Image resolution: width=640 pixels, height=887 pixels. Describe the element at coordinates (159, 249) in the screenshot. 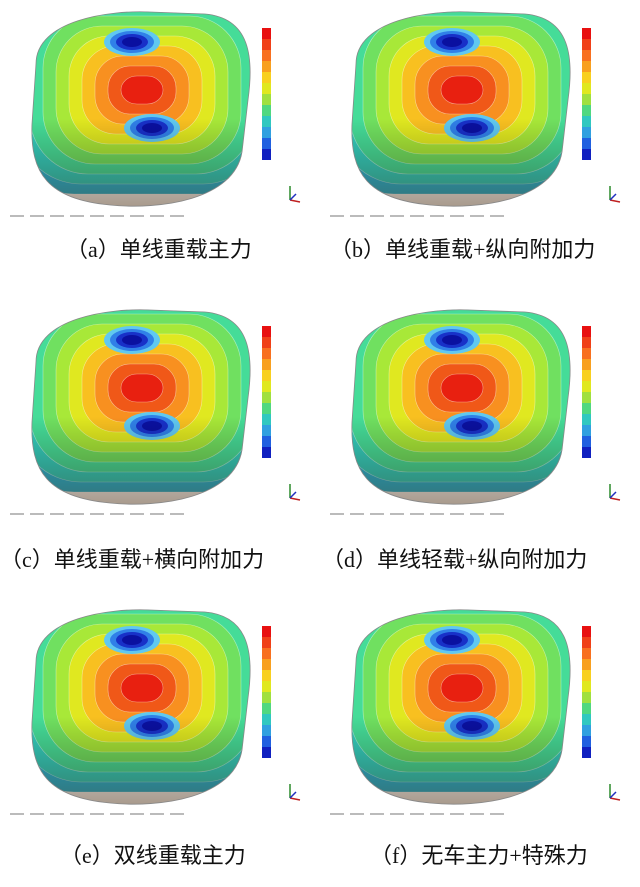

I see `caption: （a）单线重载主力` at that location.